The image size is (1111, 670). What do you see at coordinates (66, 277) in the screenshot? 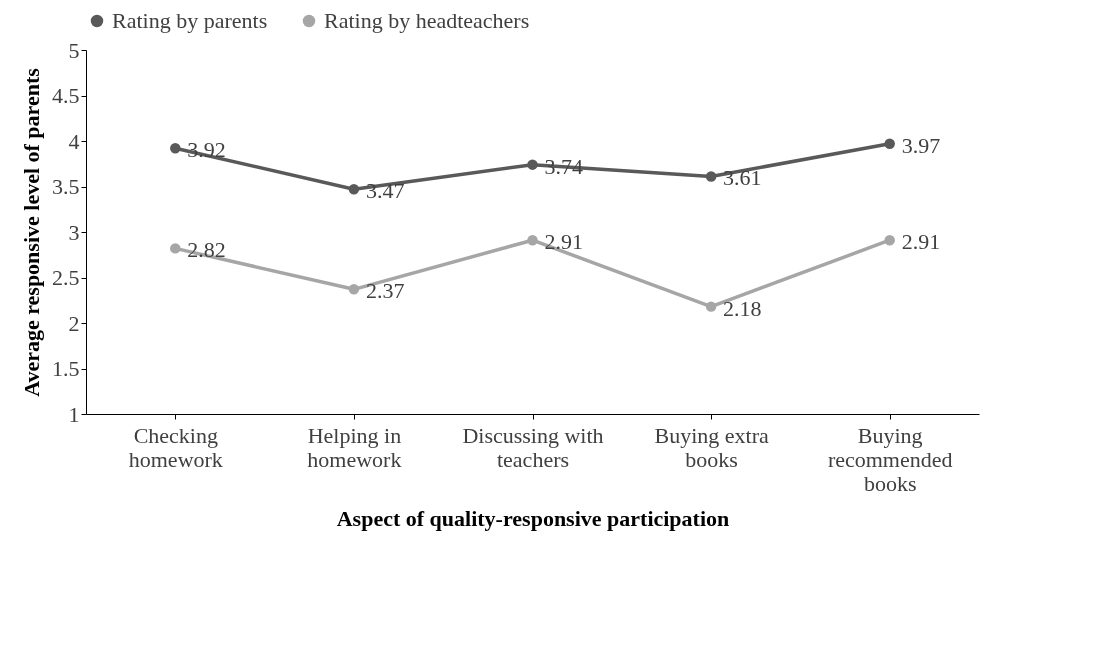
I see `y-tick-label: 2.5` at bounding box center [66, 277].